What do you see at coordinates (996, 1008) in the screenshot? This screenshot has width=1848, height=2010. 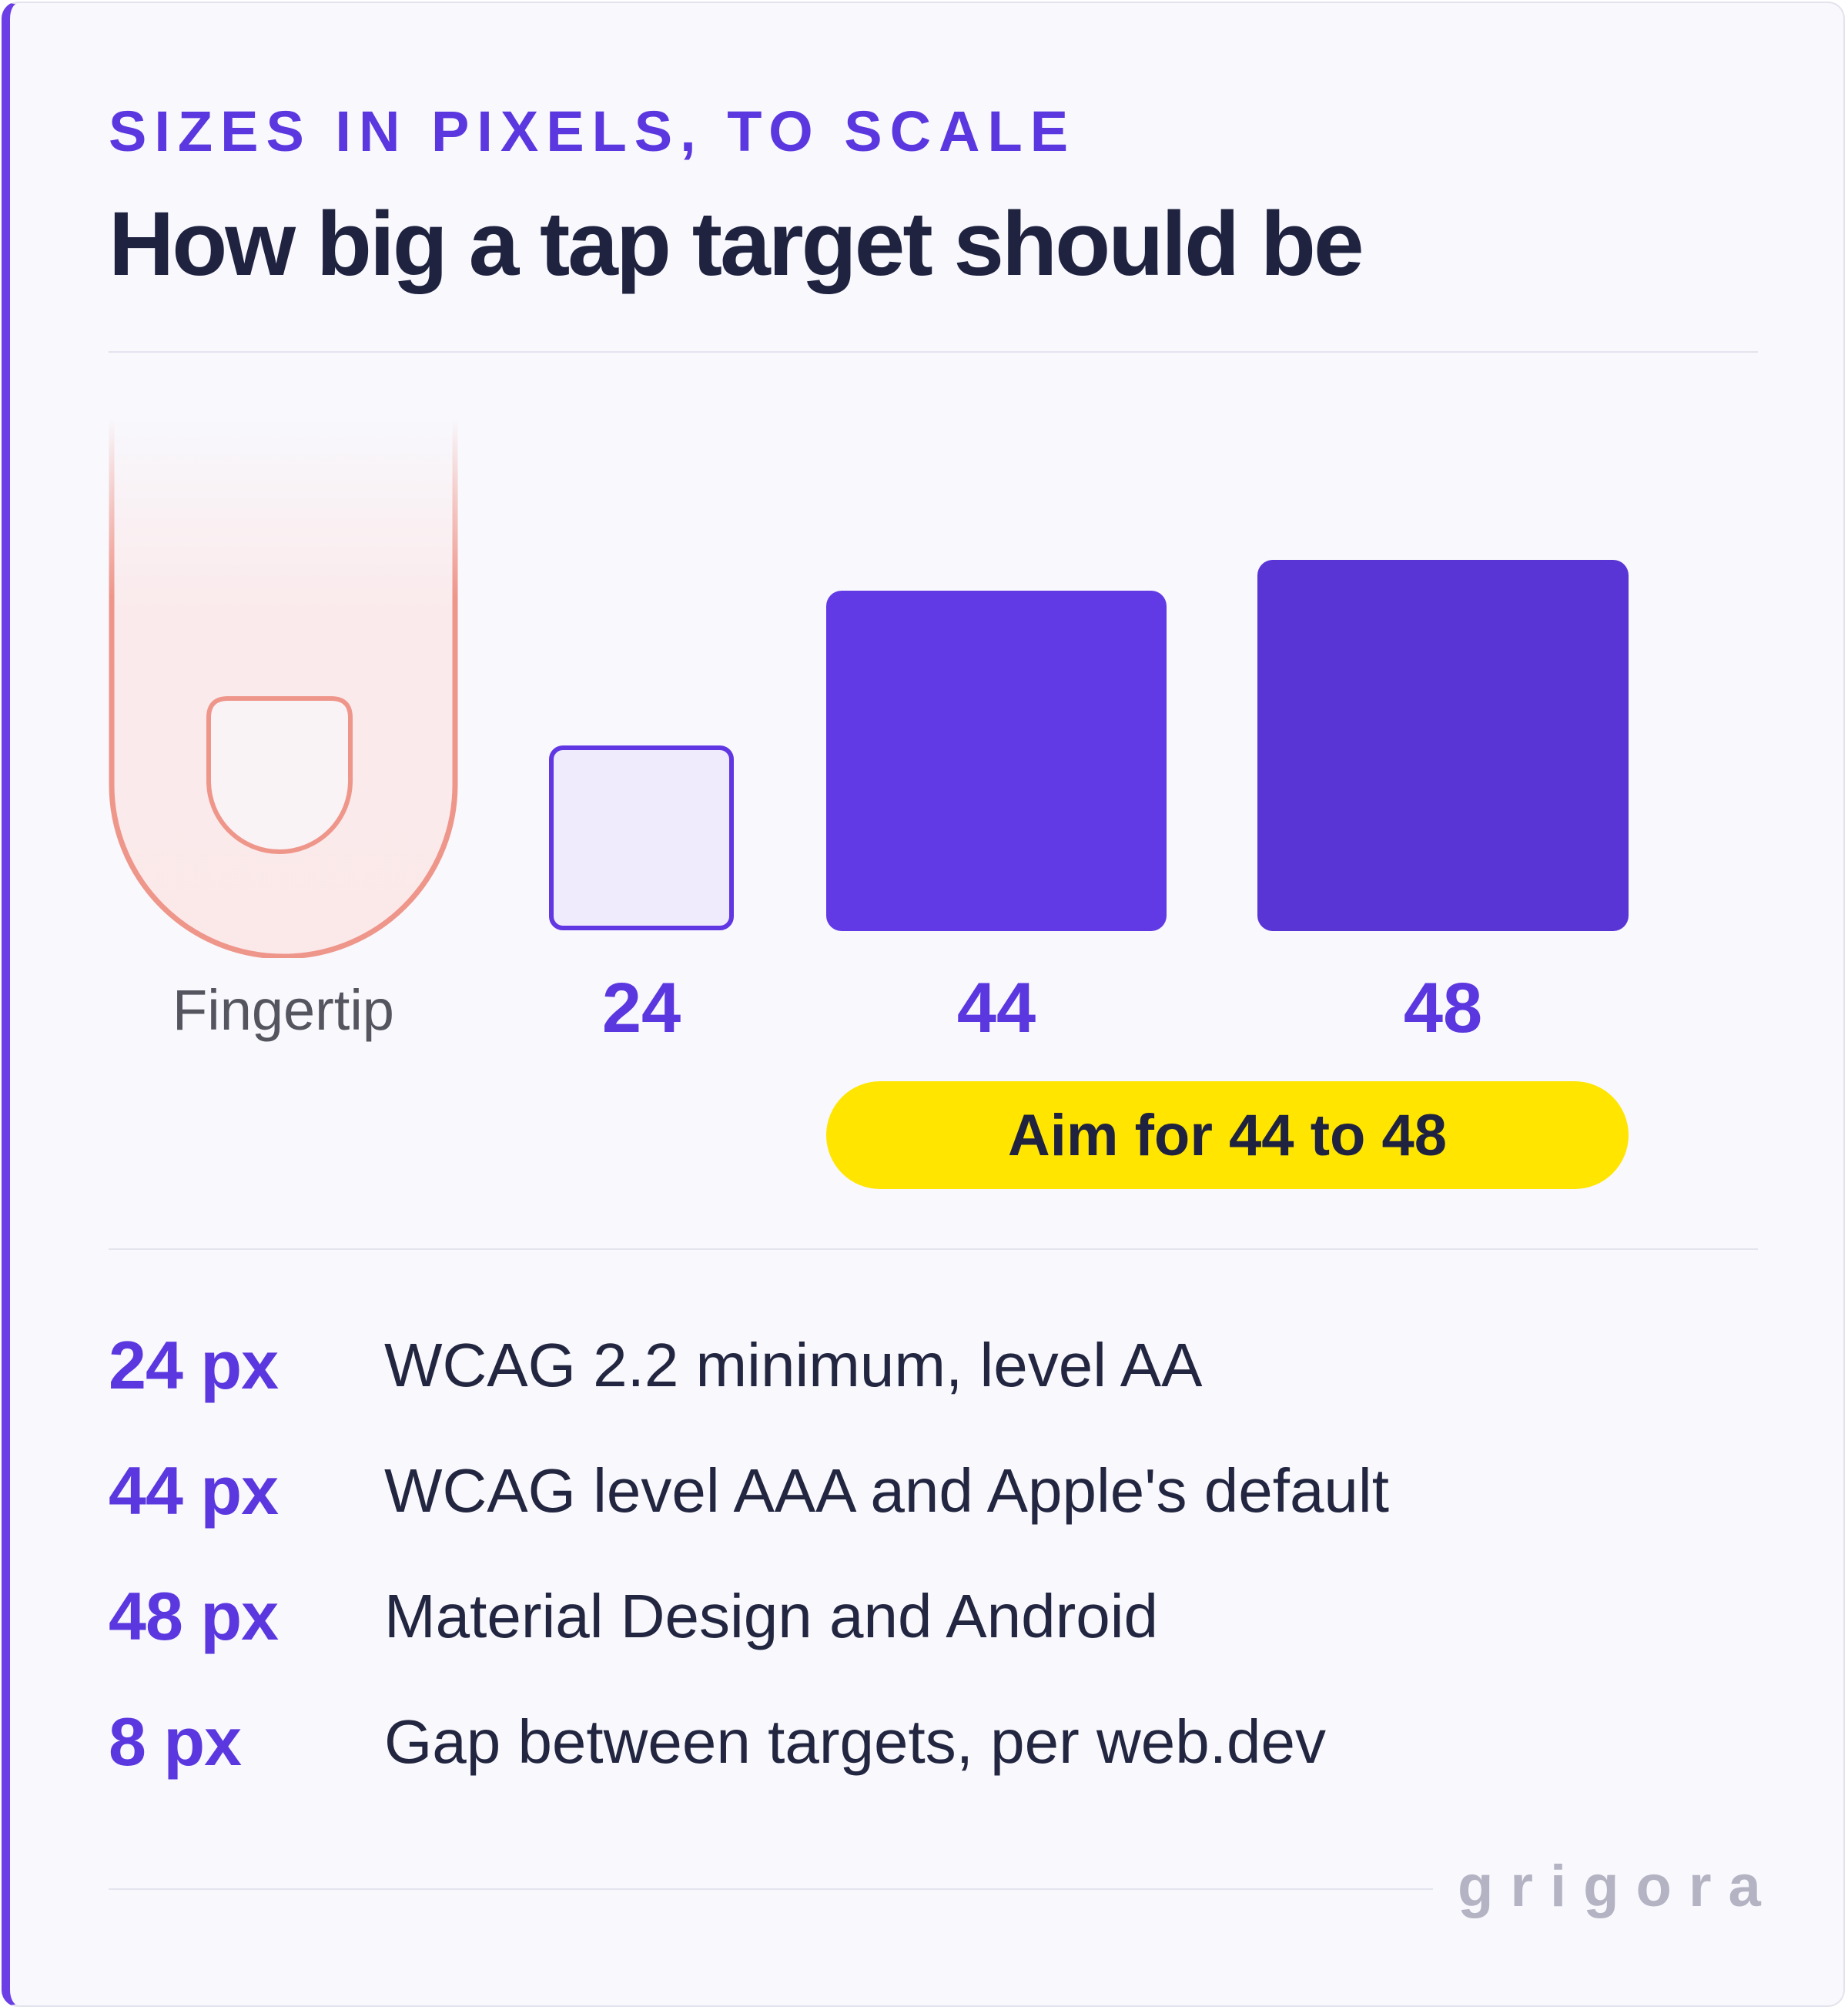 I see `target-44-label: 44` at bounding box center [996, 1008].